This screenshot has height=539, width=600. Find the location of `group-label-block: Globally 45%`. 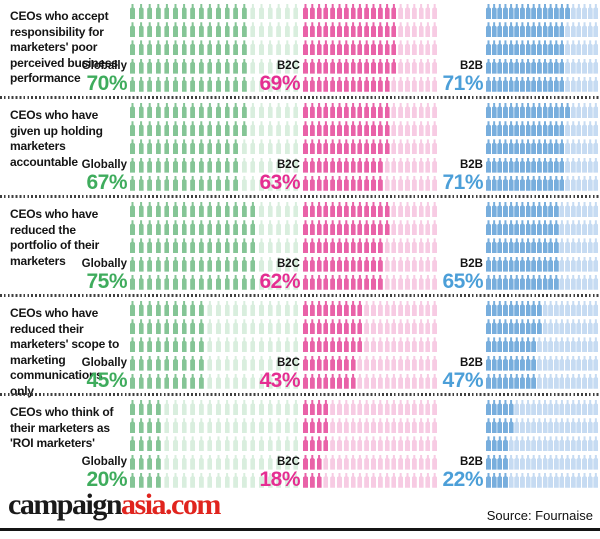

group-label-block: Globally 45% is located at coordinates (91, 374).